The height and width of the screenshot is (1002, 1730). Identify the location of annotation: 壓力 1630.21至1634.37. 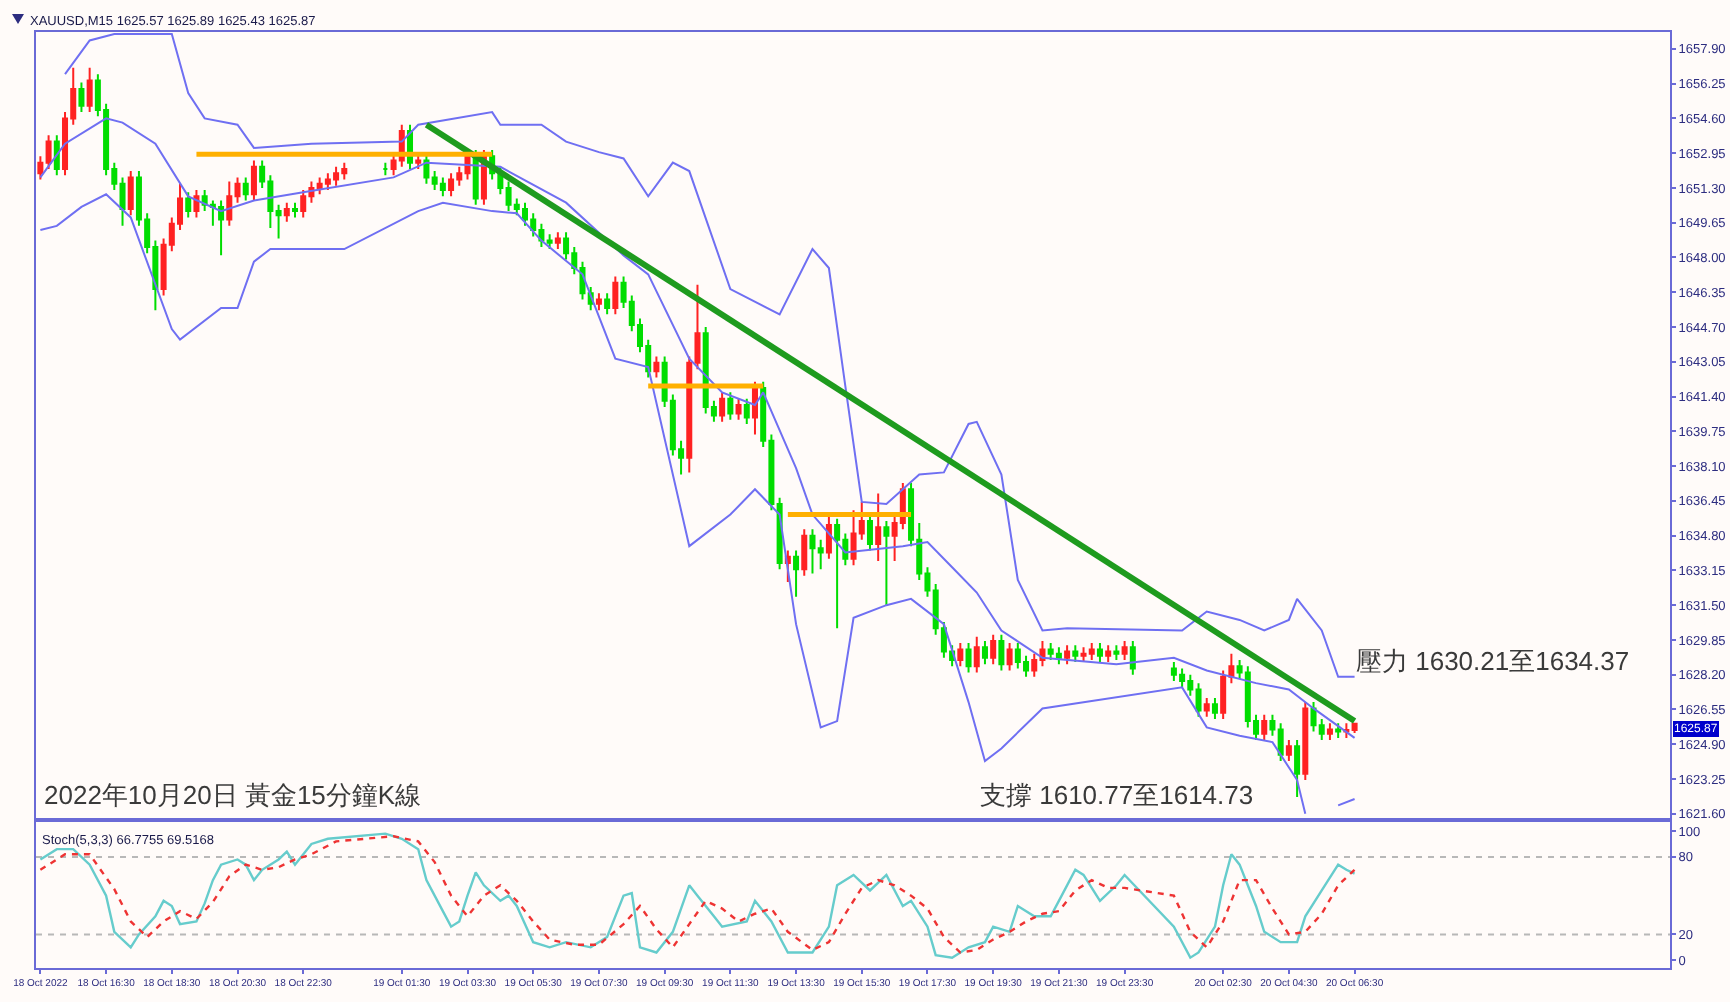
(1493, 661).